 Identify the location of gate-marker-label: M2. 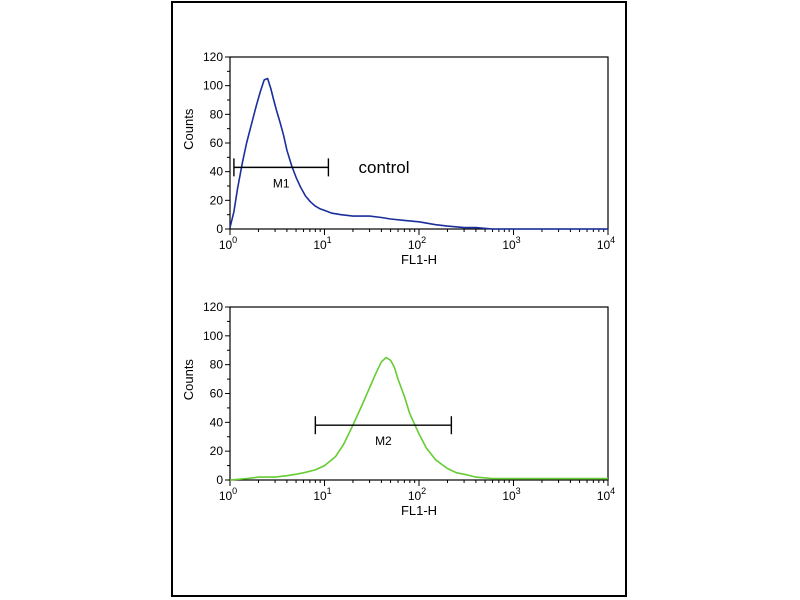
(383, 441).